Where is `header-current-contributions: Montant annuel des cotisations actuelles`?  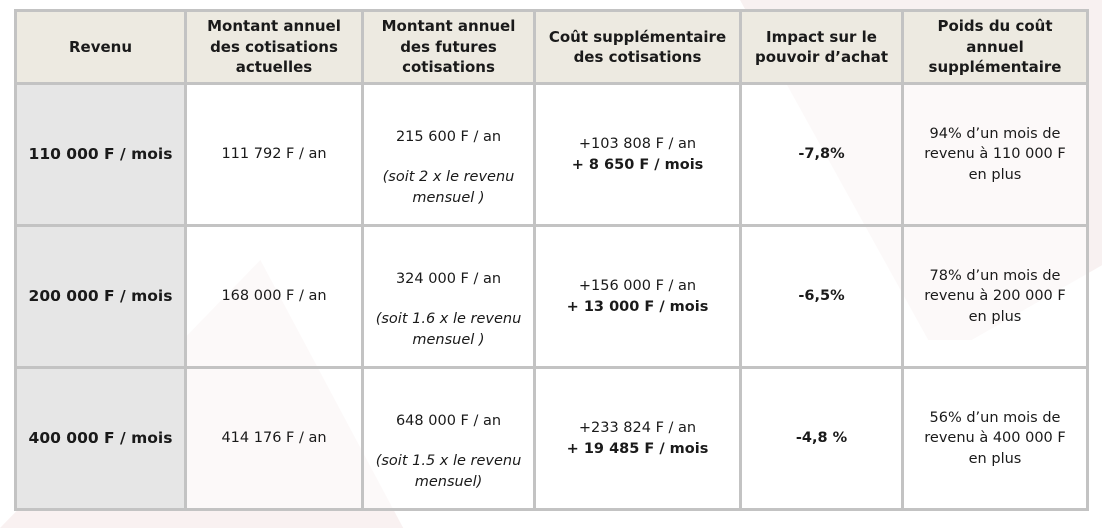
header-current-contributions: Montant annuel des cotisations actuelles is located at coordinates (274, 47).